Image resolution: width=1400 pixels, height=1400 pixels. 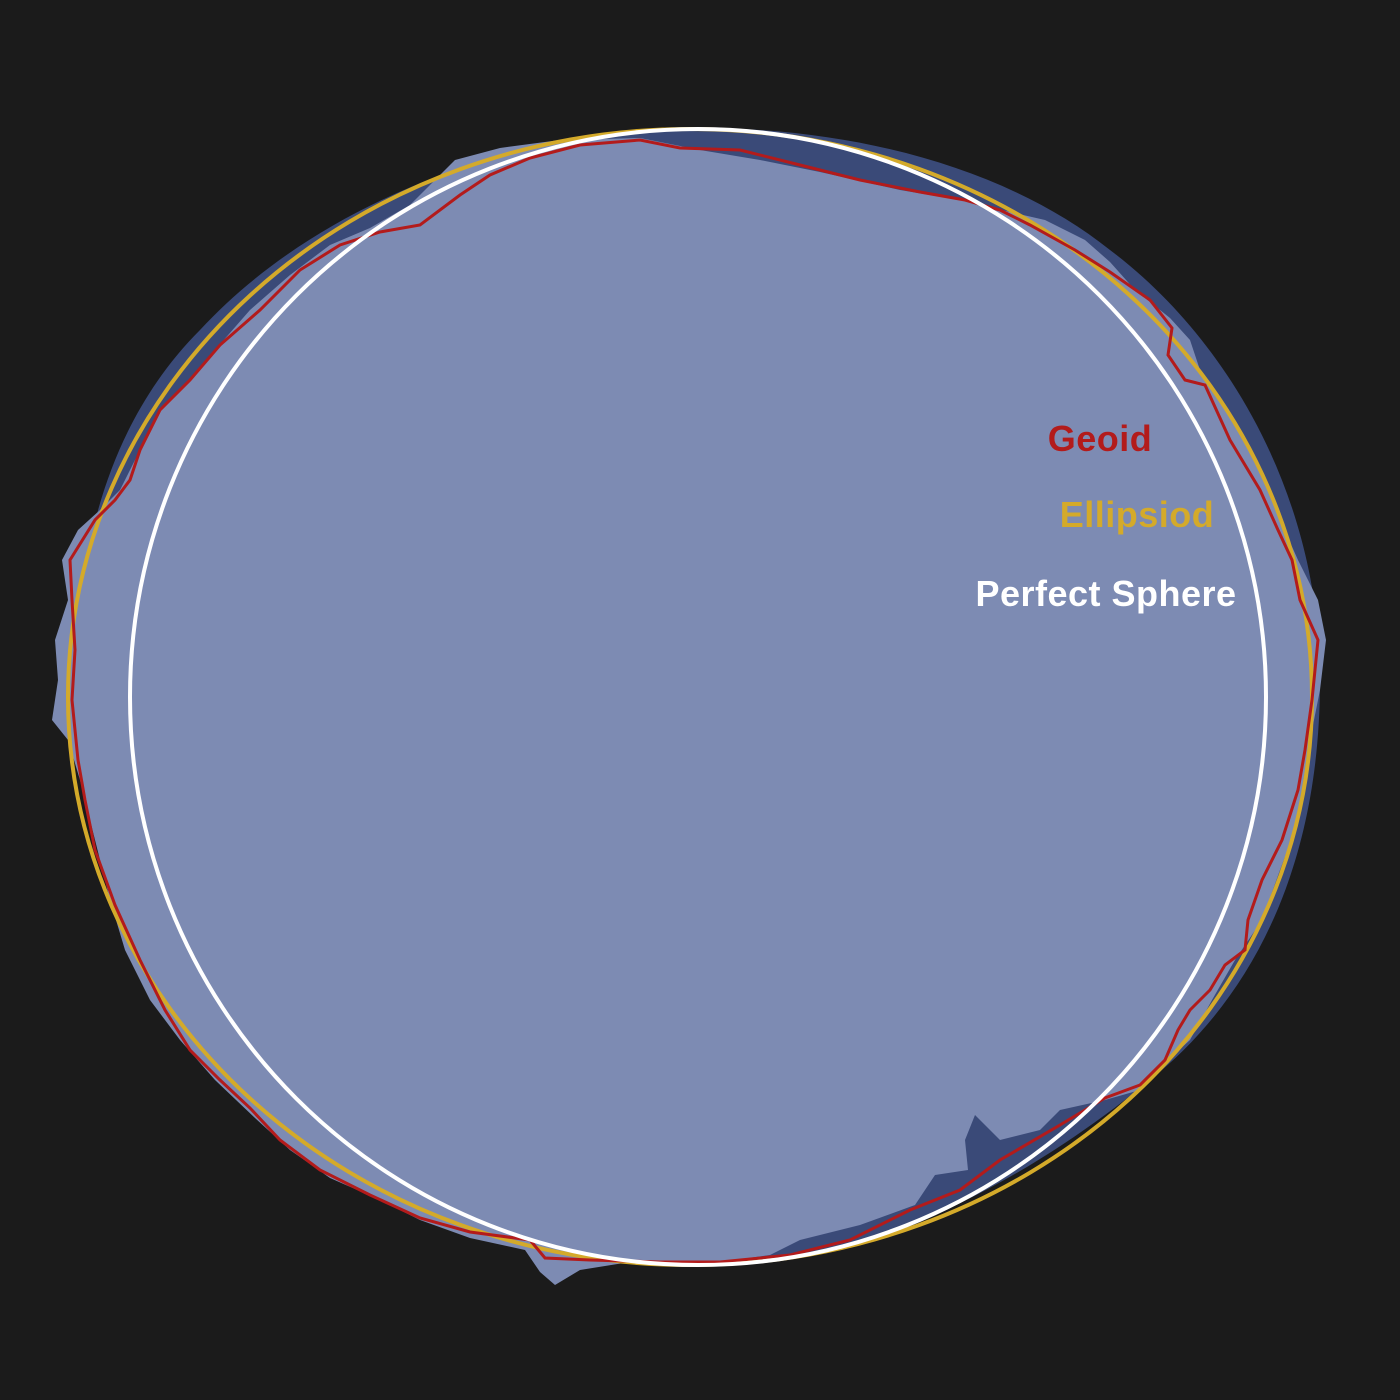 What do you see at coordinates (1100, 438) in the screenshot?
I see `geoid-label: Geoid` at bounding box center [1100, 438].